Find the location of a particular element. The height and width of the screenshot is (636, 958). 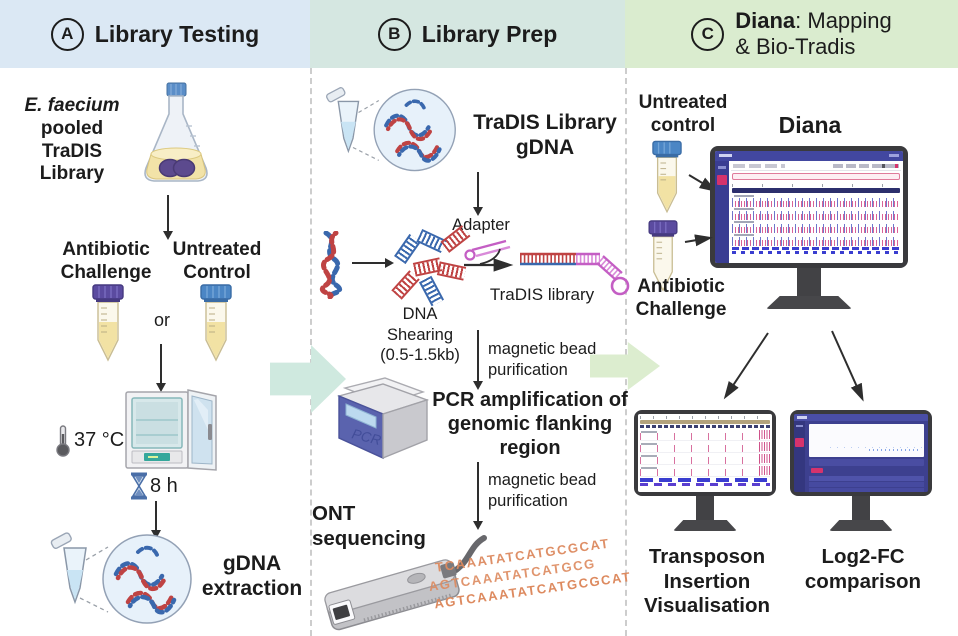

diana-screen-active-item is located at coordinates (722, 180).